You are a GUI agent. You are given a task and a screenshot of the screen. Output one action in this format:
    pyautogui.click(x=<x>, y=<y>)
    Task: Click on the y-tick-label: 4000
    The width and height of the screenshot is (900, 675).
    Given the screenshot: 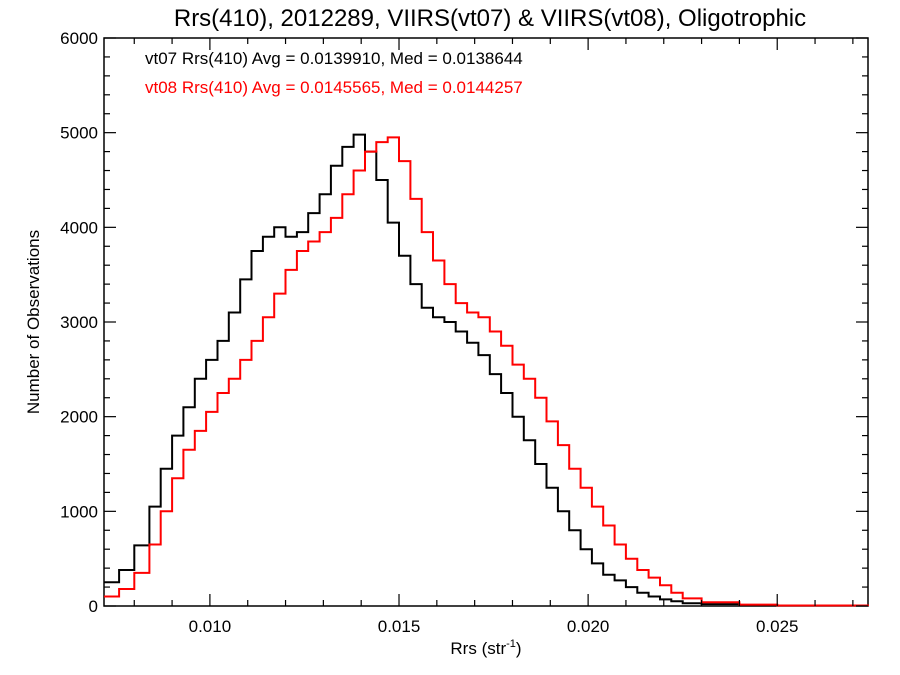 What is the action you would take?
    pyautogui.click(x=79, y=227)
    